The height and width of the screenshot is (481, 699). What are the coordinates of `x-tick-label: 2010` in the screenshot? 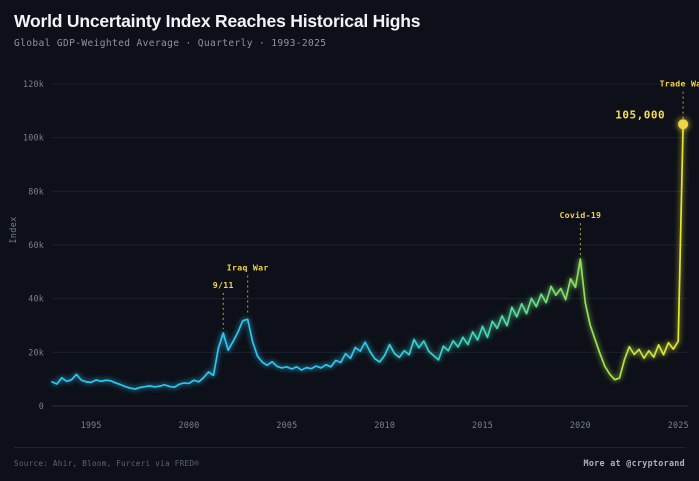 It's located at (384, 425).